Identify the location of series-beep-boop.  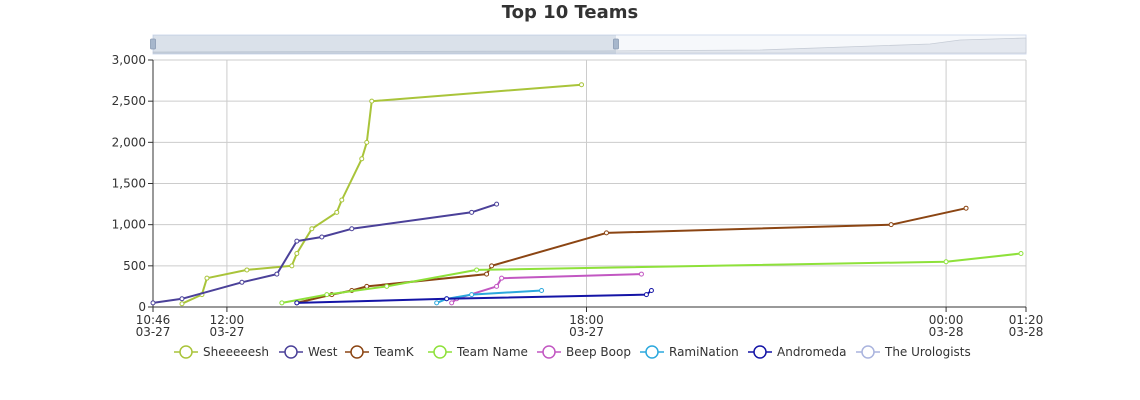
(546, 288).